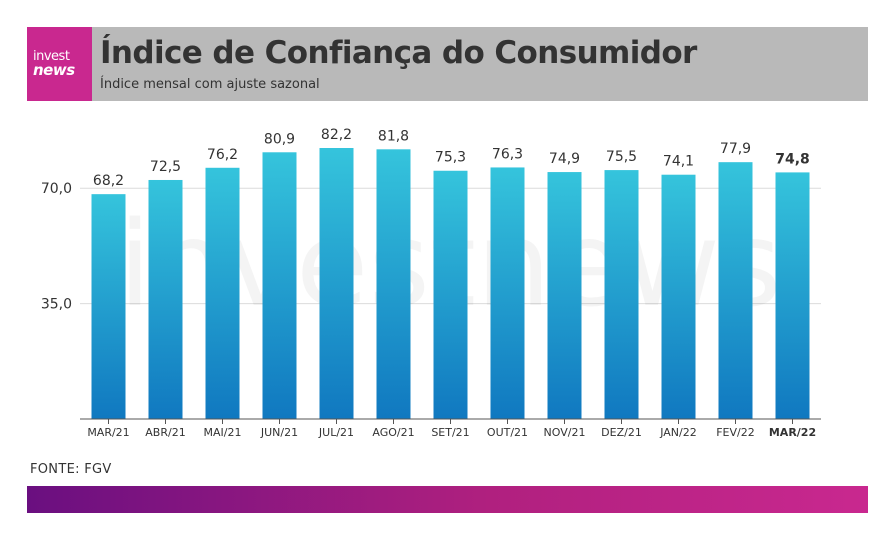 The height and width of the screenshot is (540, 895). I want to click on bar-value-label: 74,8, so click(792, 159).